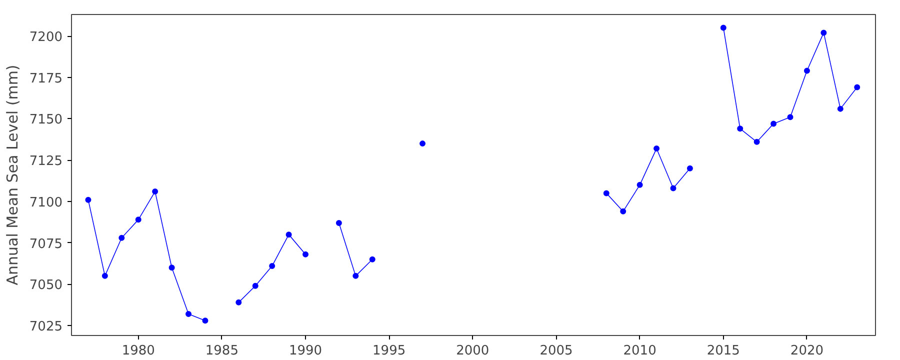 This screenshot has width=900, height=360. What do you see at coordinates (389, 351) in the screenshot?
I see `x-tick-label: 1995` at bounding box center [389, 351].